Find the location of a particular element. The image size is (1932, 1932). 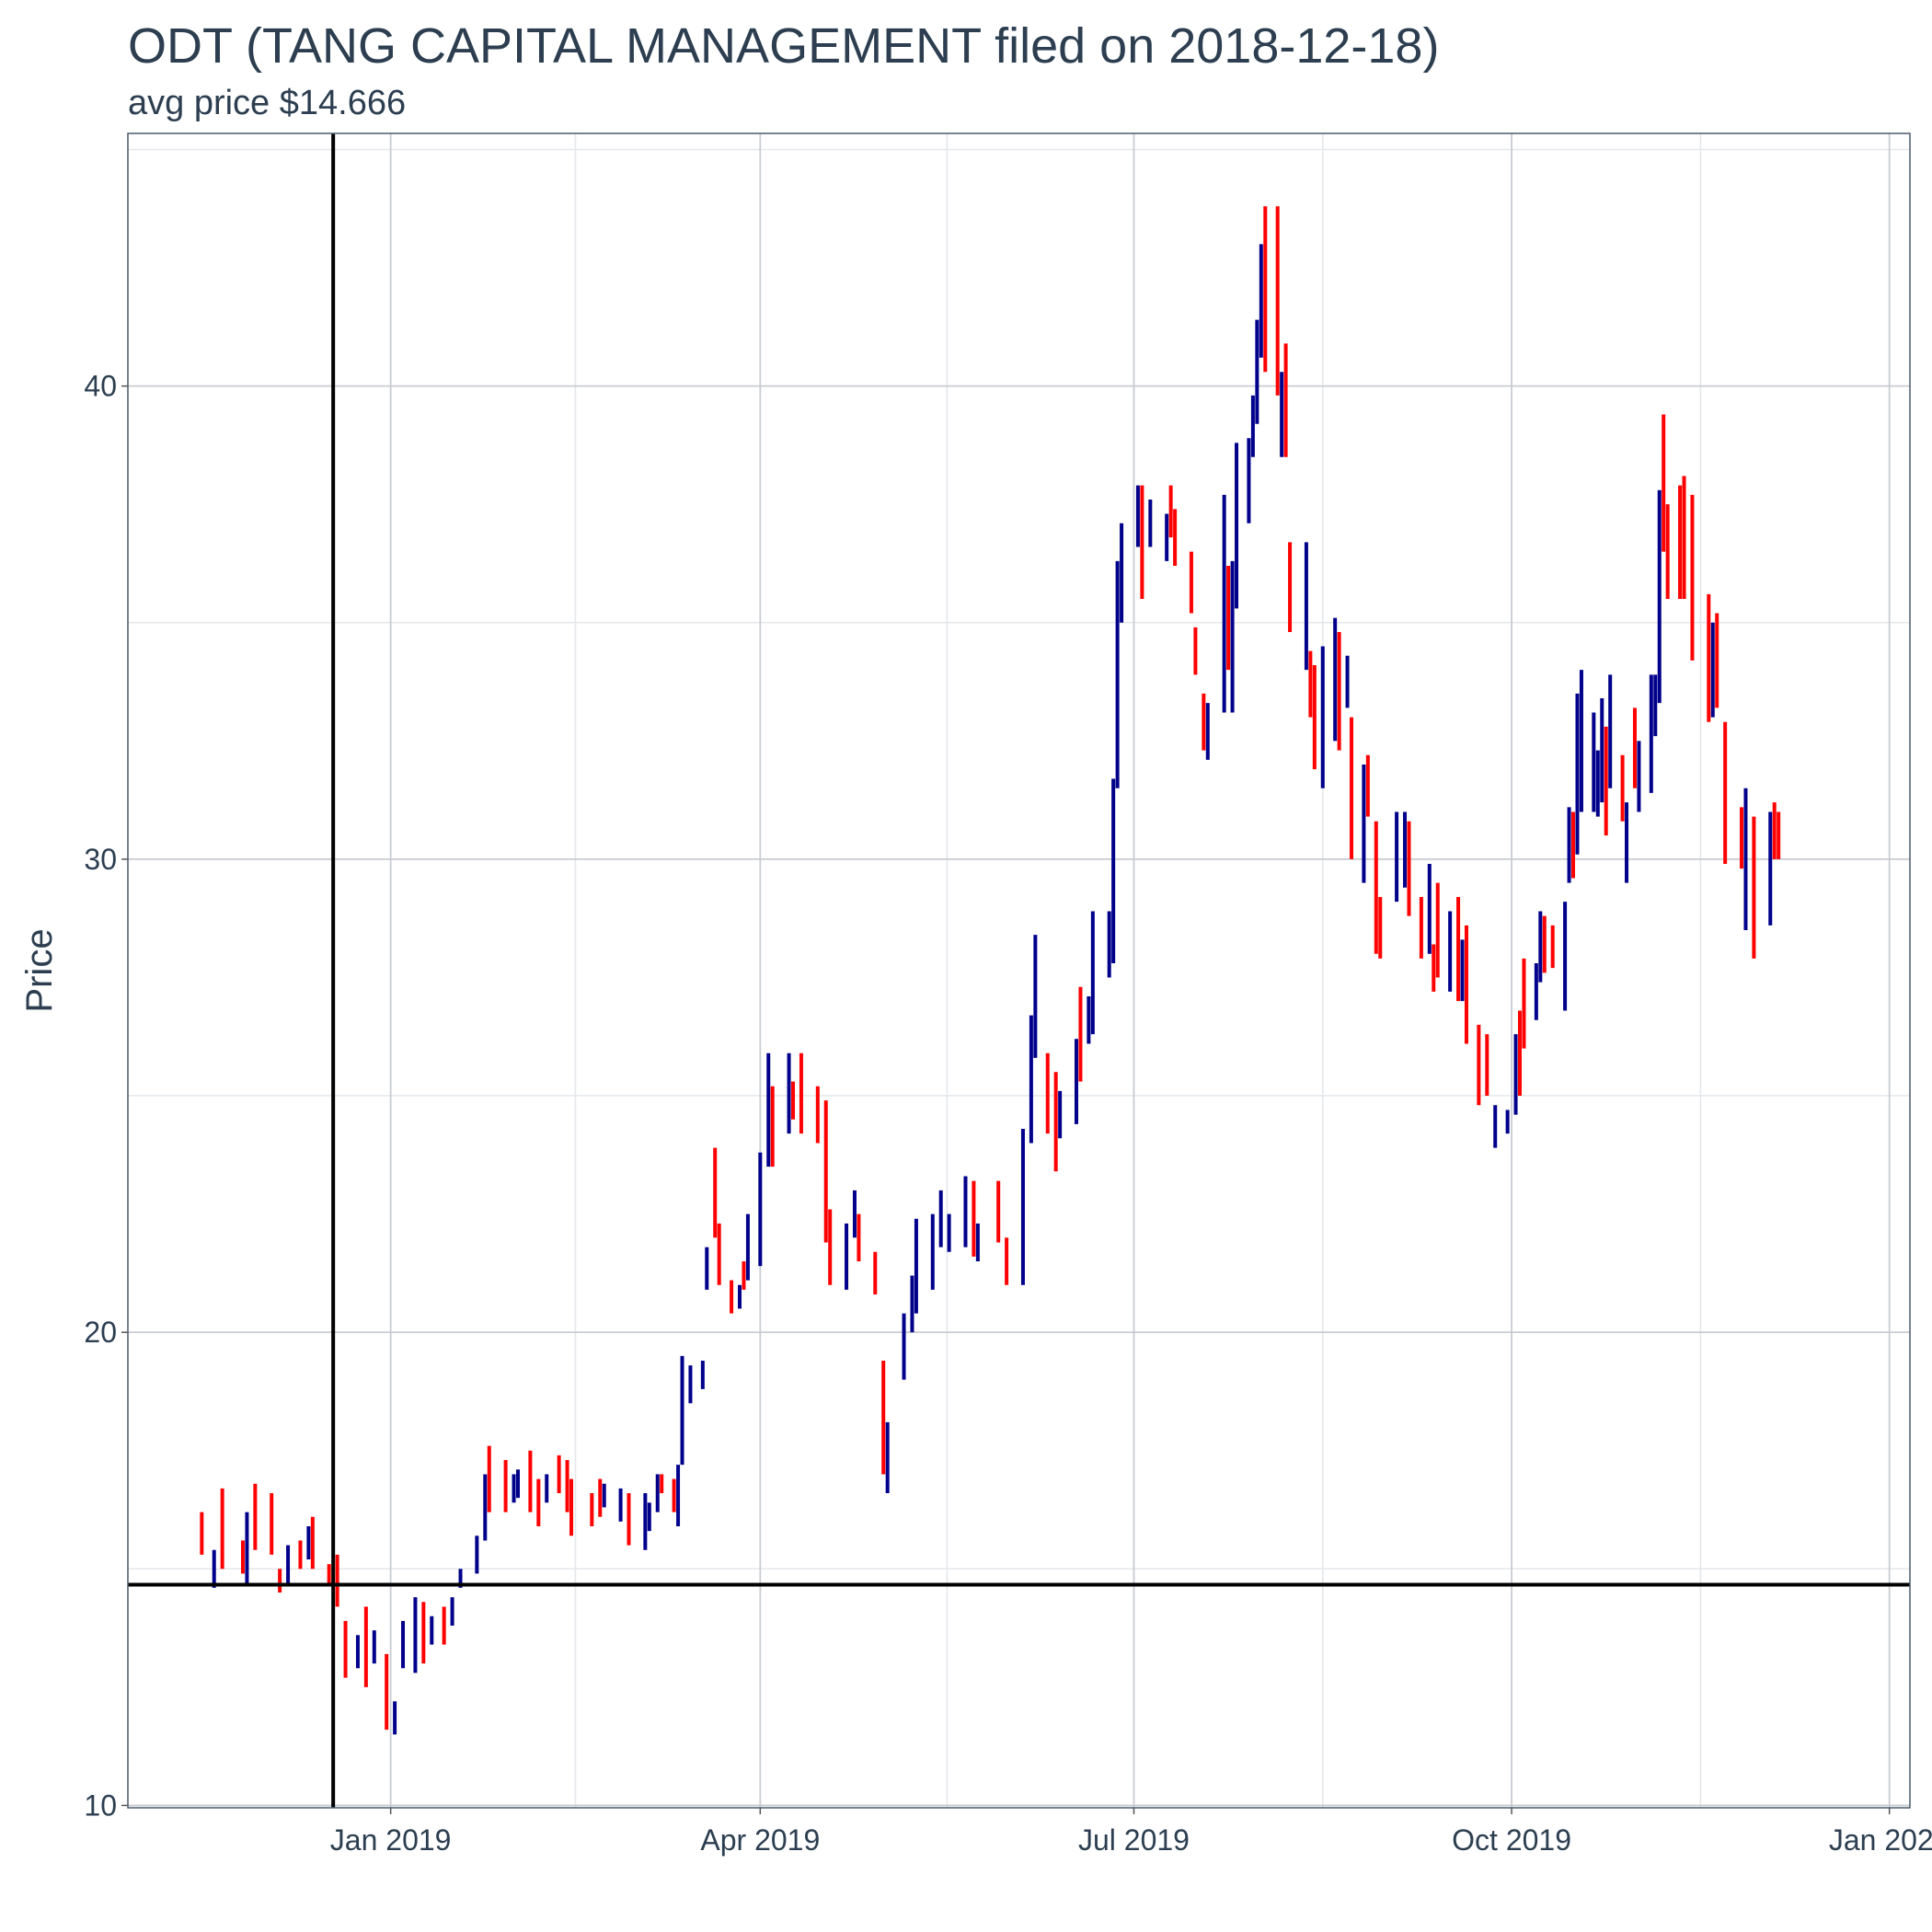

y-tick-label: 30 is located at coordinates (100, 859).